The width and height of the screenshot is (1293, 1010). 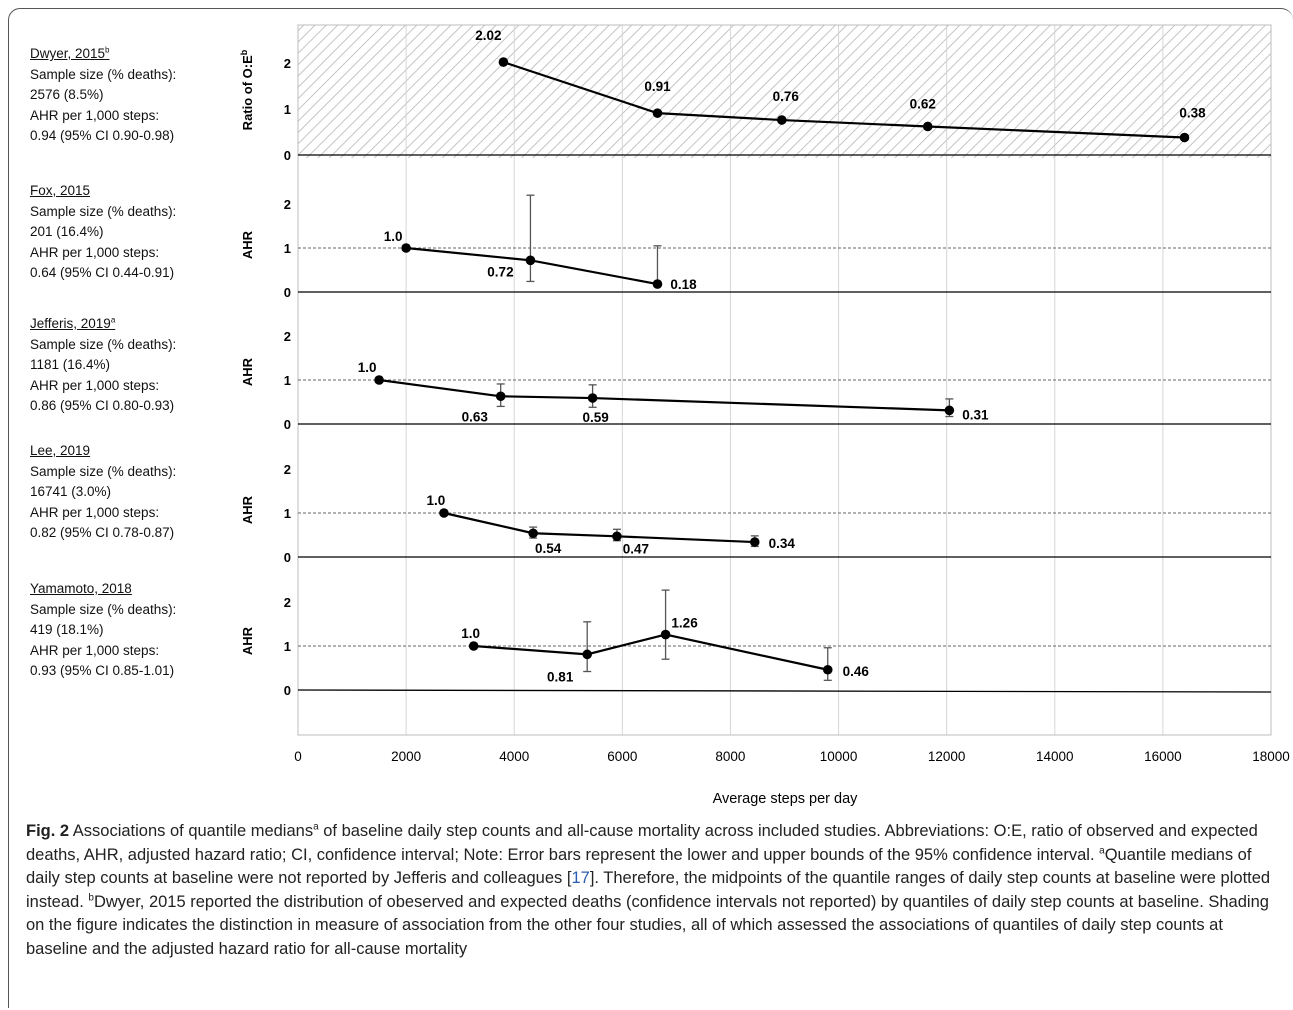 I want to click on data-label: 0.18, so click(x=683, y=284).